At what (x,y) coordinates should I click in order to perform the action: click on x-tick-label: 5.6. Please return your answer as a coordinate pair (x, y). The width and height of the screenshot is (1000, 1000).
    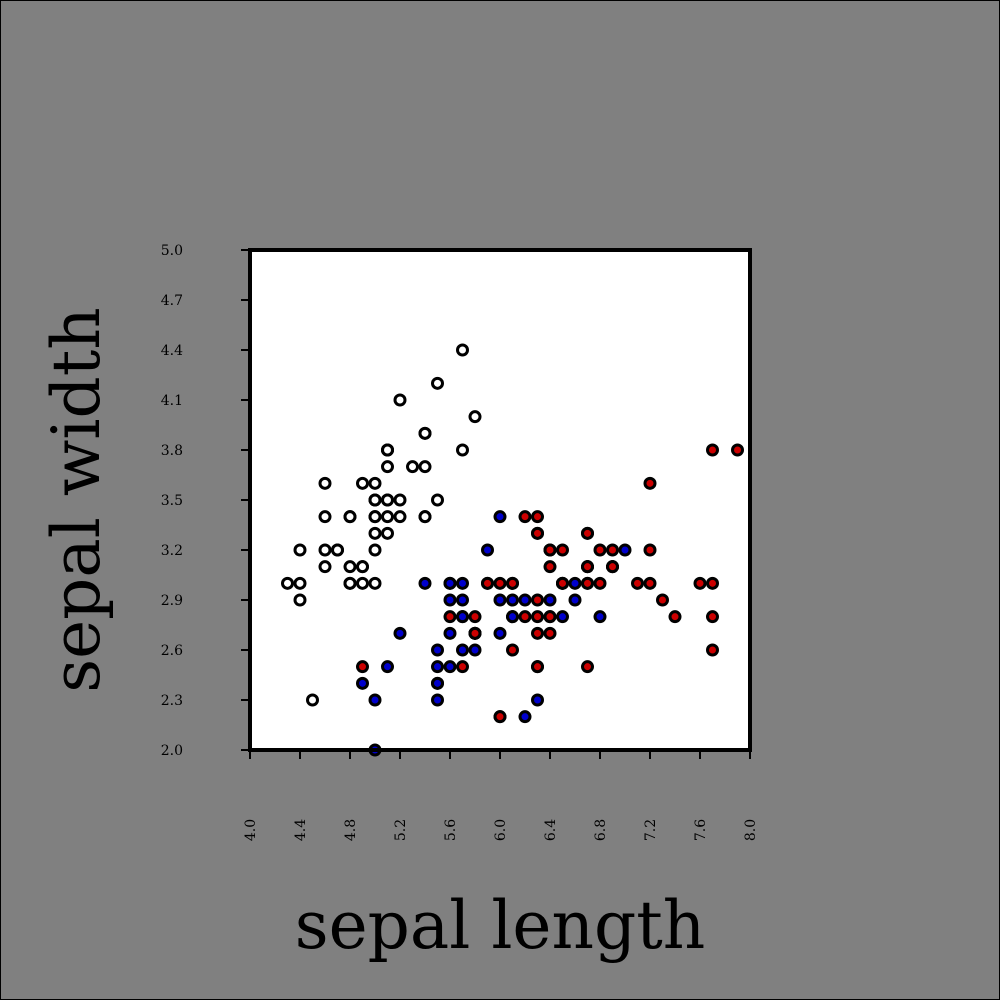
    Looking at the image, I should click on (451, 830).